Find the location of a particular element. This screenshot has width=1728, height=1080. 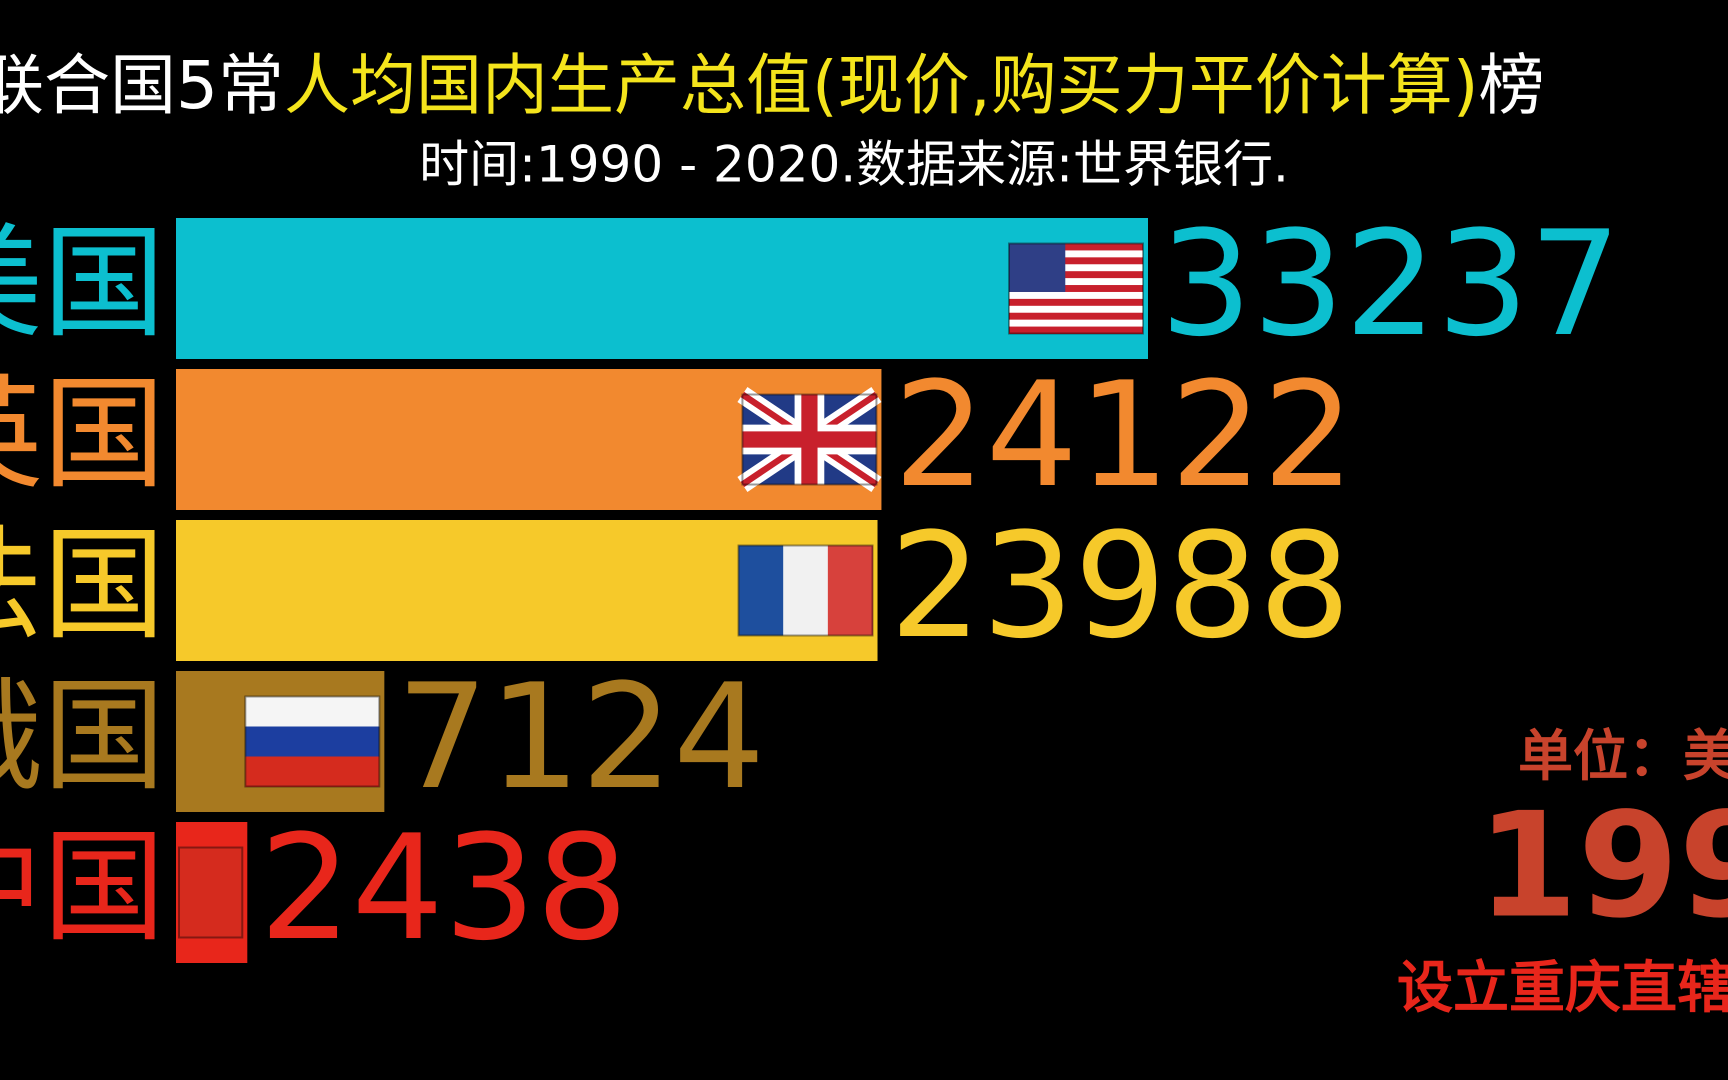

category-label: 美国 is located at coordinates (82, 284).